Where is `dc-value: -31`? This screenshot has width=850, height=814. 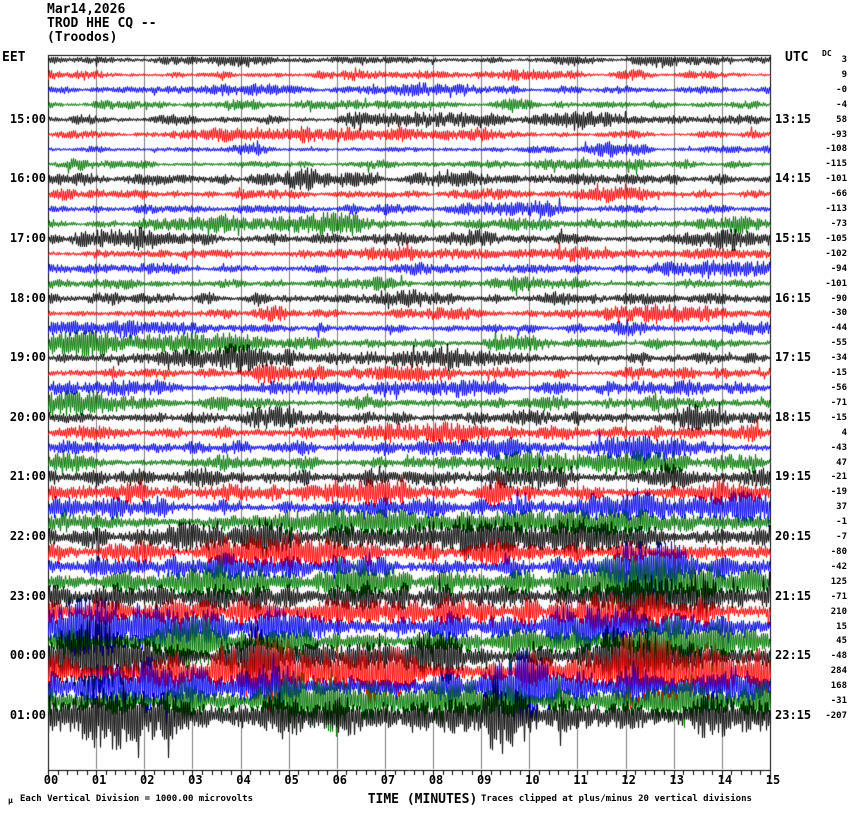 dc-value: -31 is located at coordinates (838, 701).